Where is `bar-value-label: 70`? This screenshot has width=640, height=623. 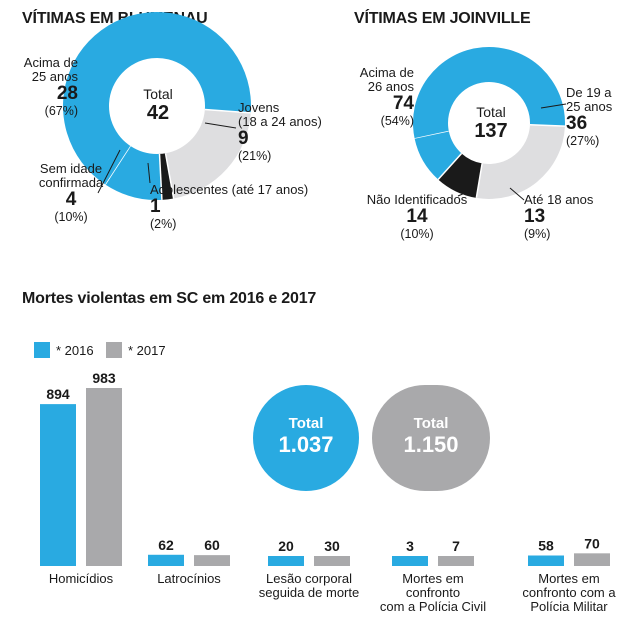 bar-value-label: 70 is located at coordinates (592, 543).